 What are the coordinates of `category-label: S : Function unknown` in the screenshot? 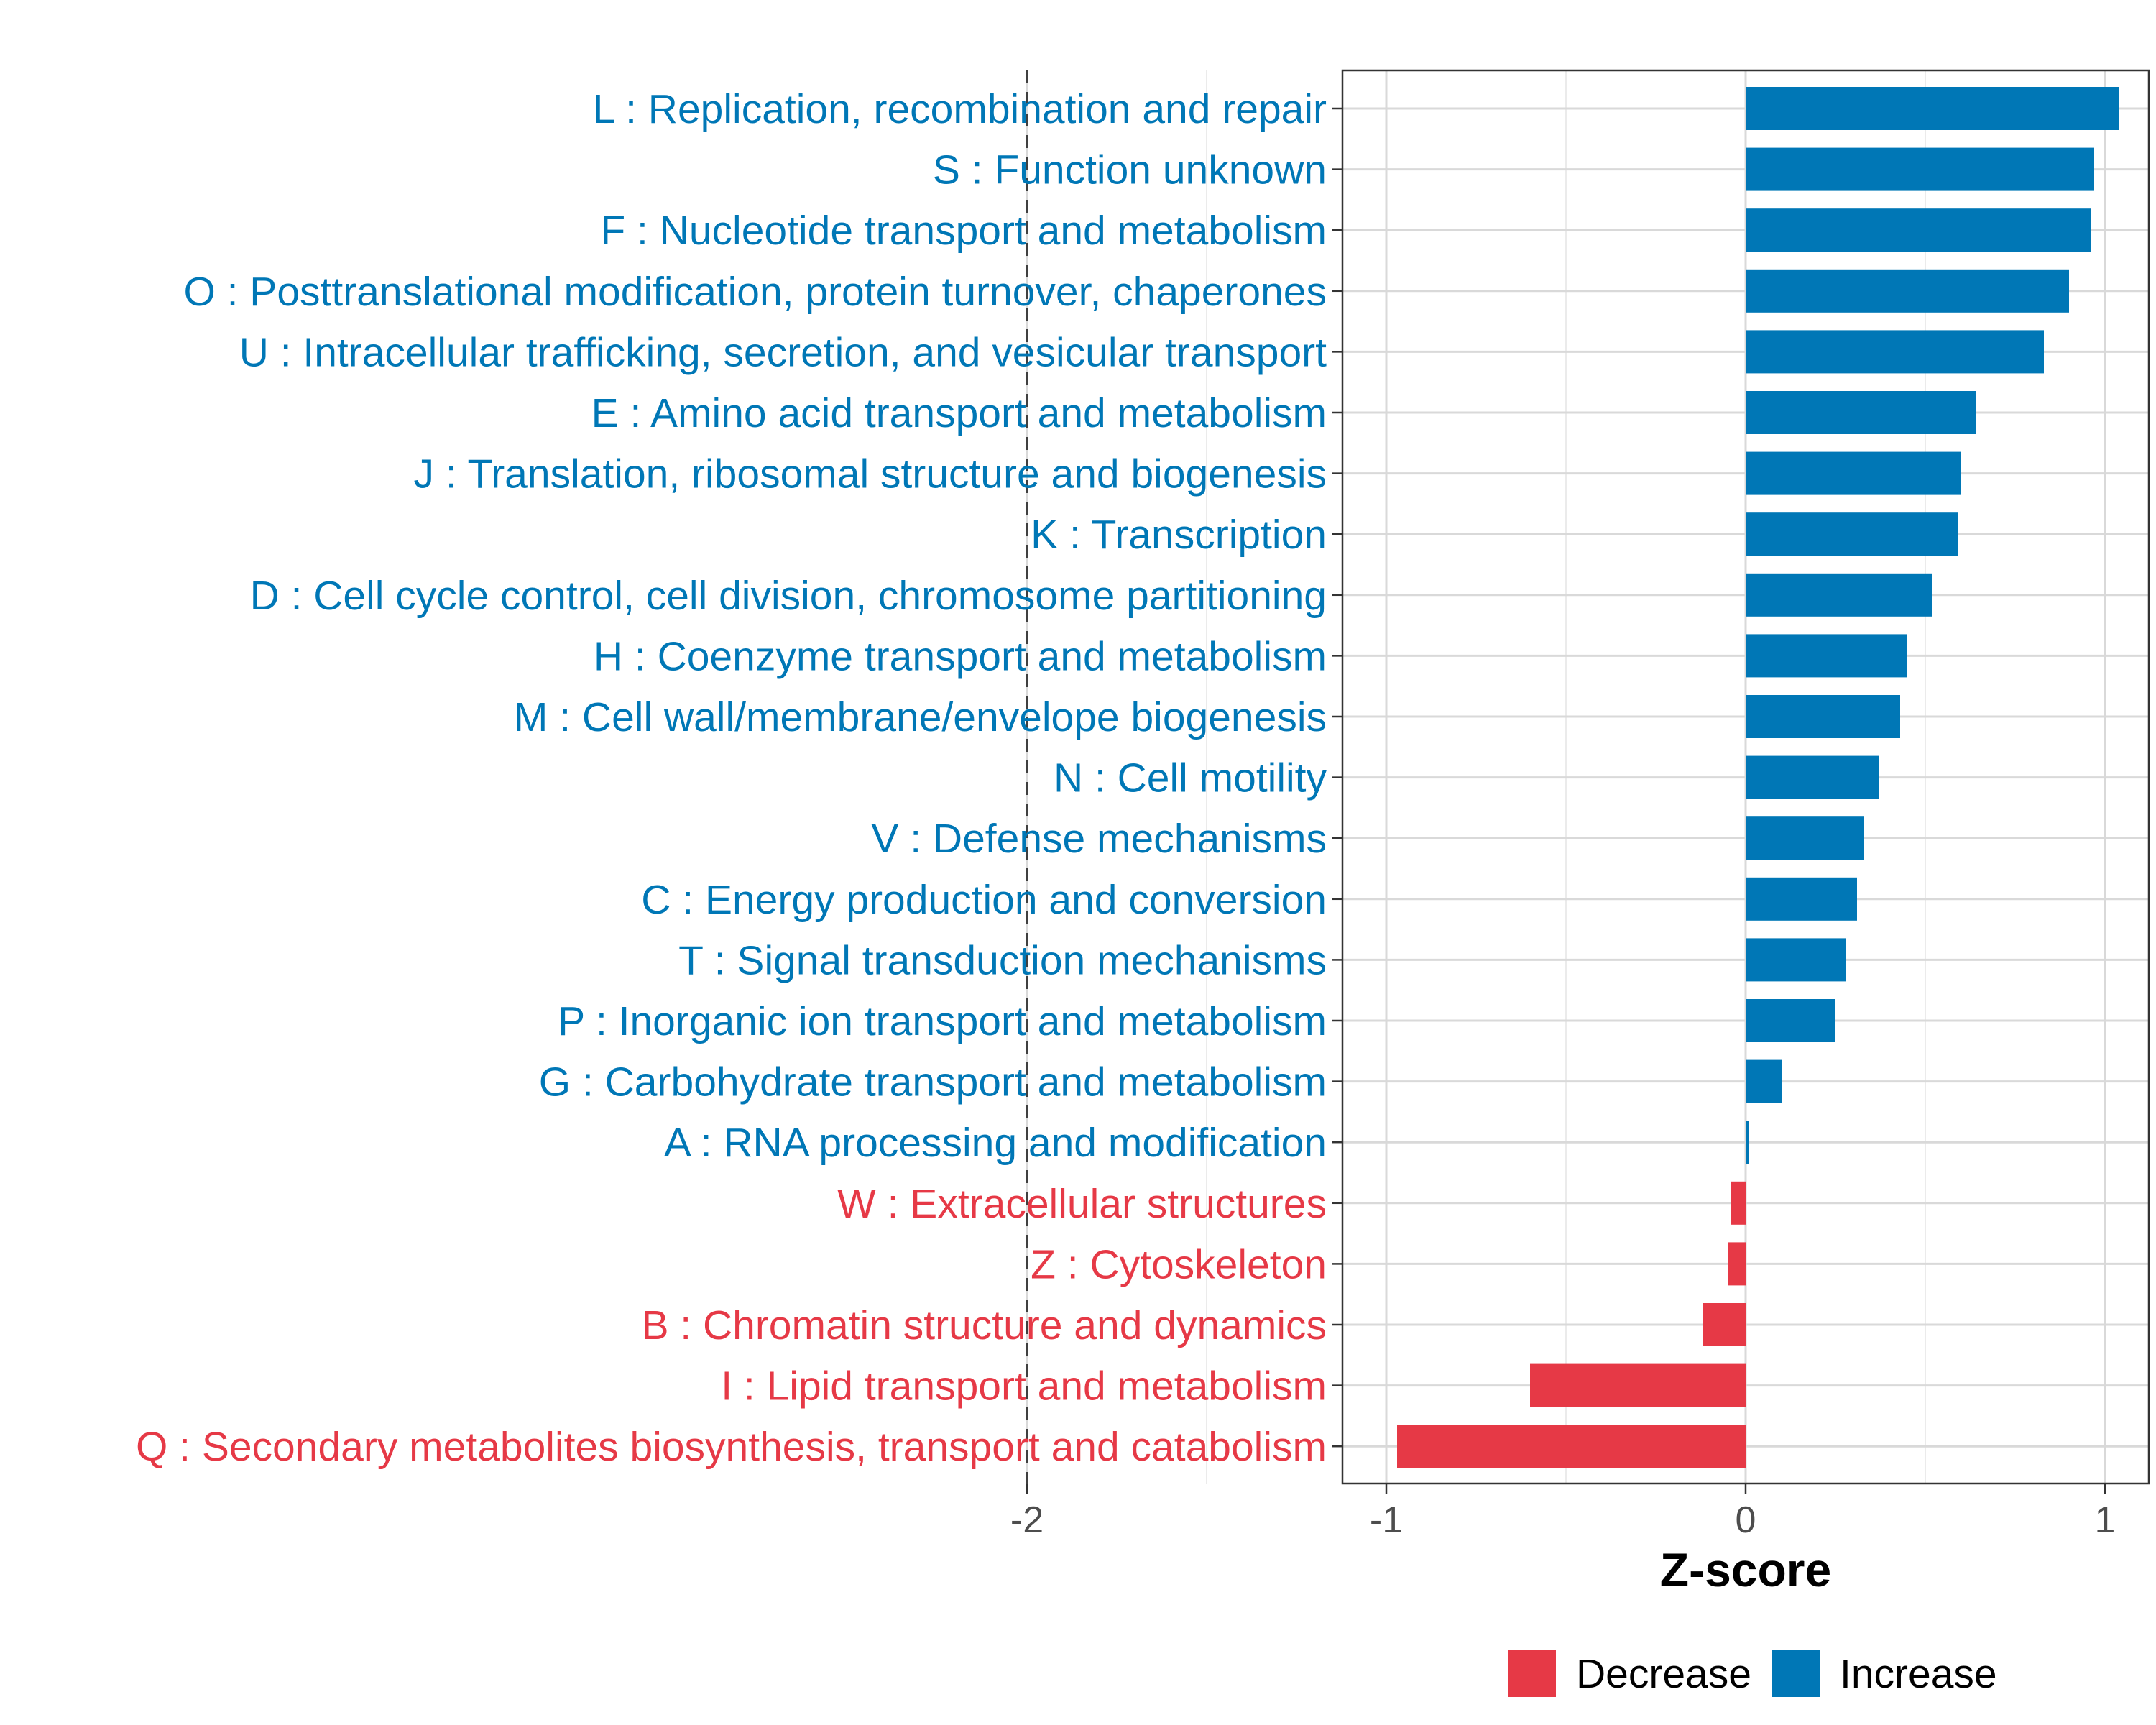 It's located at (1130, 170).